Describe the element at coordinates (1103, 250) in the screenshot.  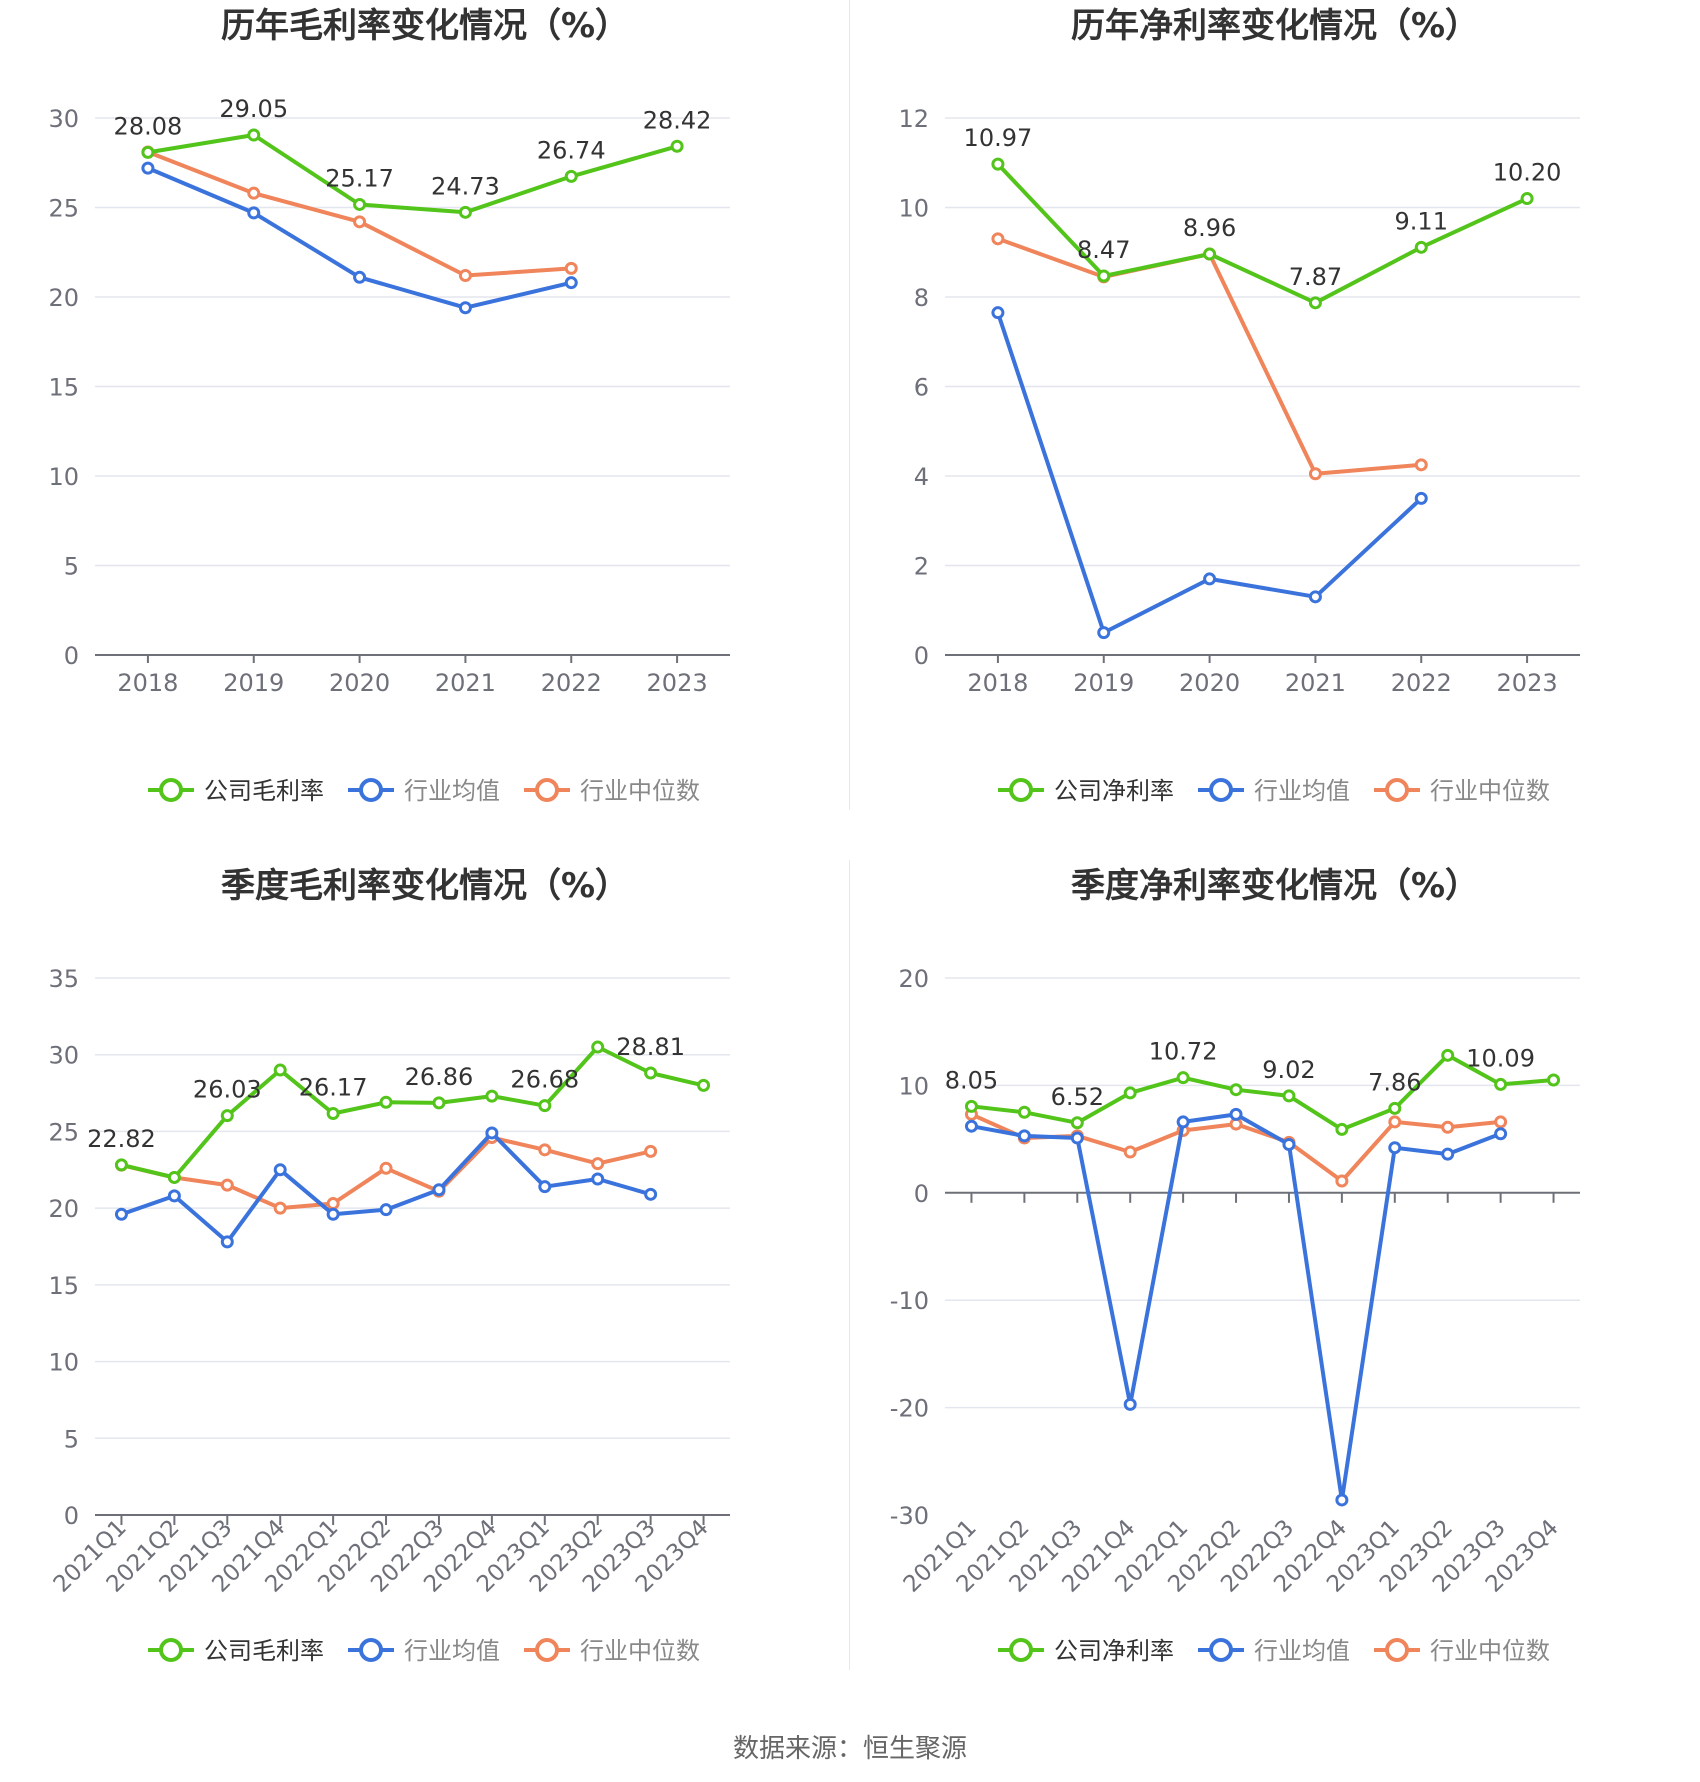
I see `data-label: 8.47` at that location.